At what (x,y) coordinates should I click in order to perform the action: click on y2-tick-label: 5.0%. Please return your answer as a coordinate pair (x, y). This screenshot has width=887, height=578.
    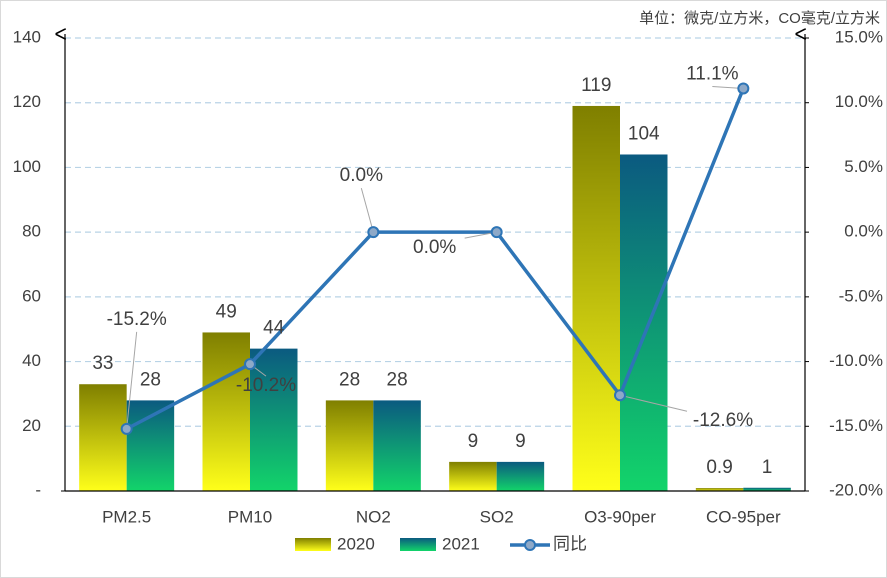
    Looking at the image, I should click on (863, 166).